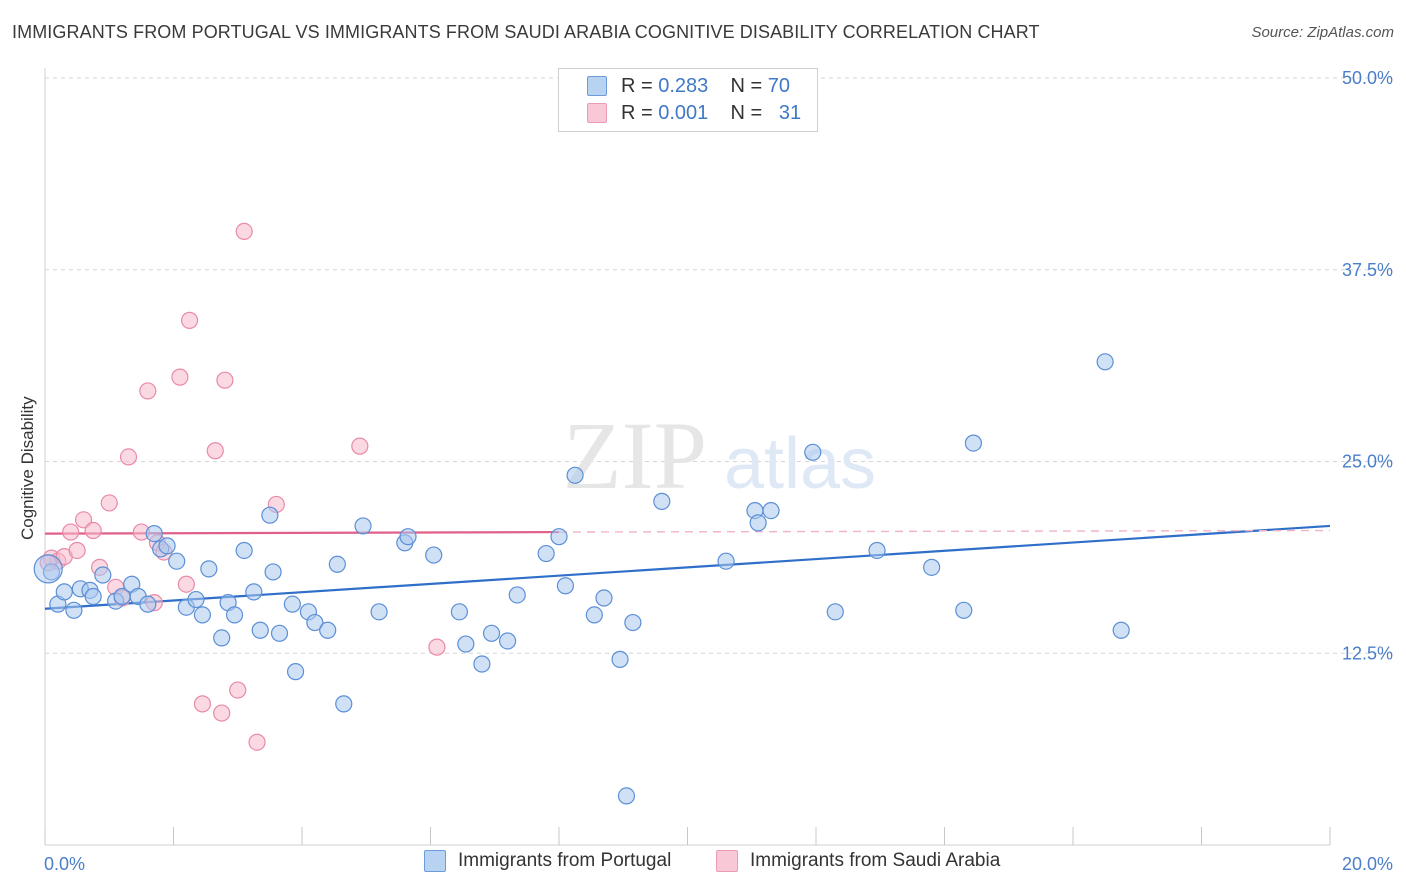  Describe the element at coordinates (1367, 864) in the screenshot. I see `x-tick-label: 20.0%` at that location.